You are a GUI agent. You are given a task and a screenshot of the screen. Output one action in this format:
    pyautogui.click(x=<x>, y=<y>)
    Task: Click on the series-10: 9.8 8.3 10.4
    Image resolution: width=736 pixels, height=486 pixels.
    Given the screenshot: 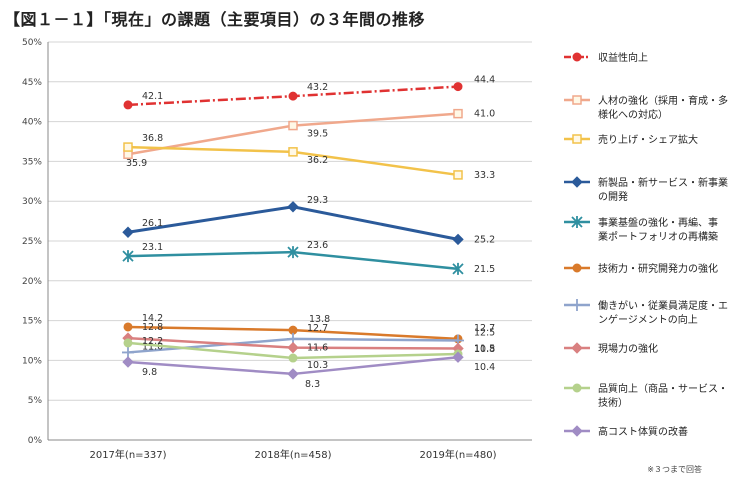 What is the action you would take?
    pyautogui.click(x=308, y=370)
    